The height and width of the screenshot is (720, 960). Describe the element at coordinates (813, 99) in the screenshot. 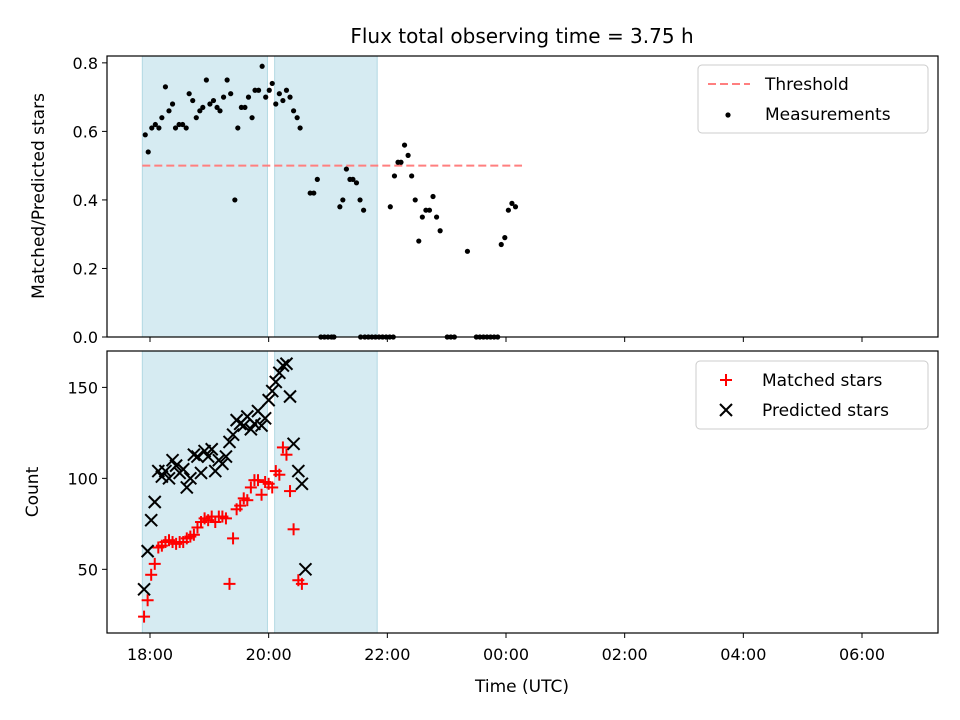

I see `top-legend: Threshold Measurements` at that location.